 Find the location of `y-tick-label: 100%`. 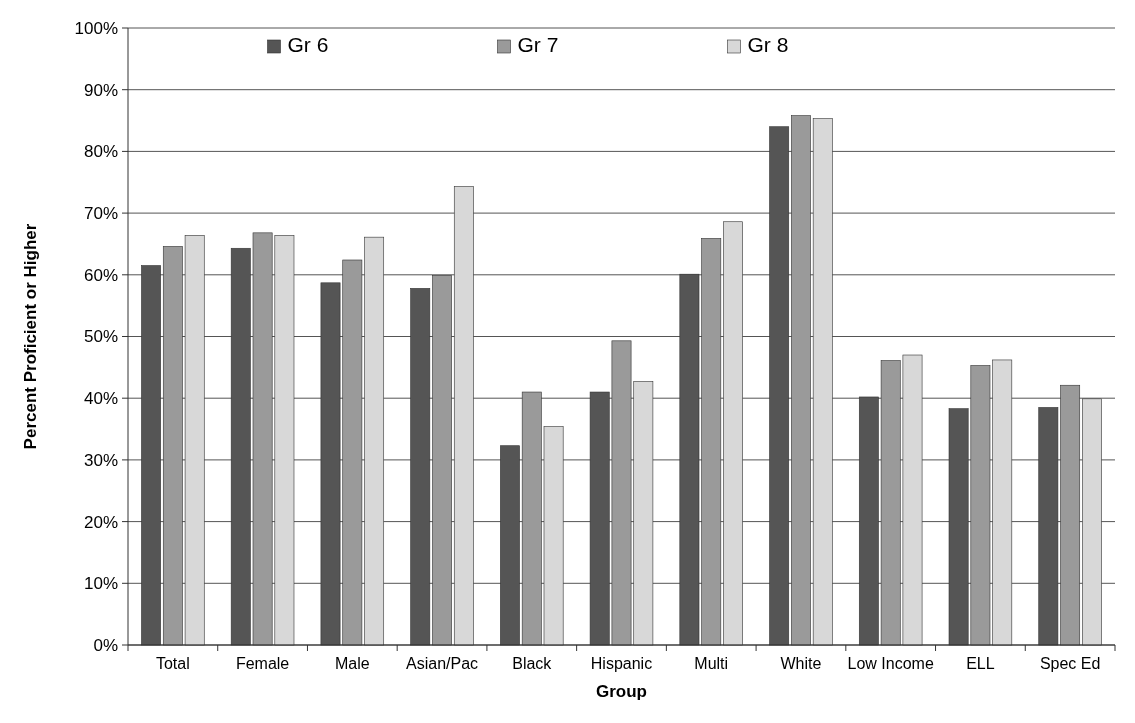

y-tick-label: 100% is located at coordinates (96, 28).